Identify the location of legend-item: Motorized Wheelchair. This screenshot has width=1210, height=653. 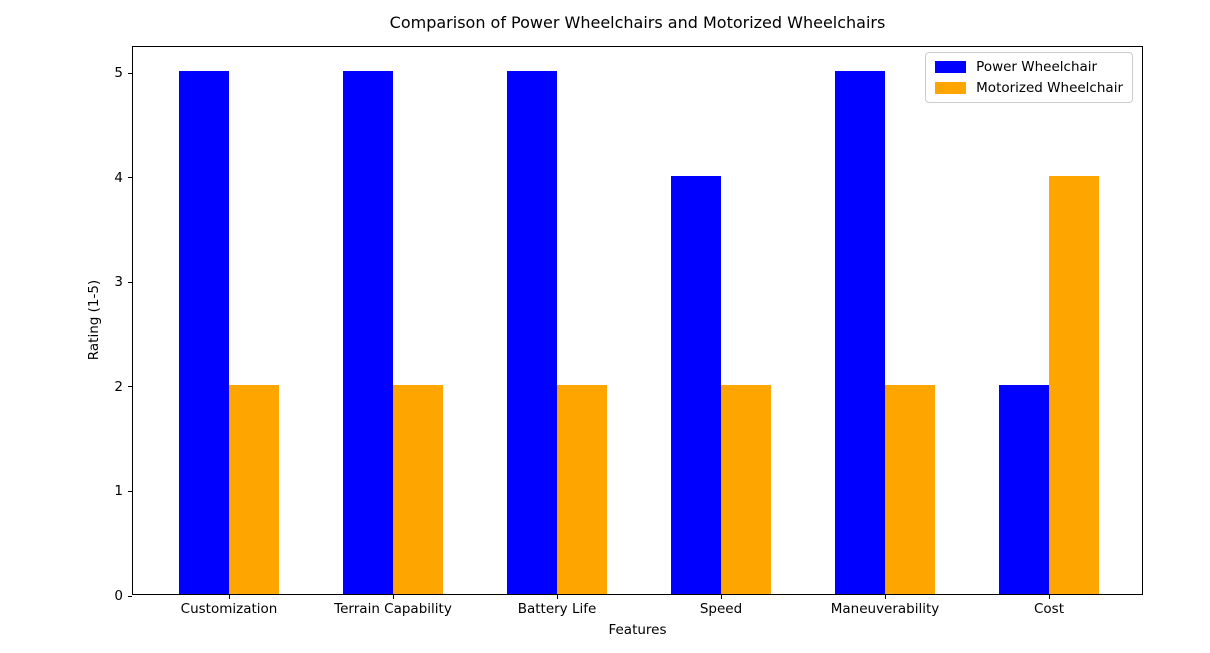
(1029, 88).